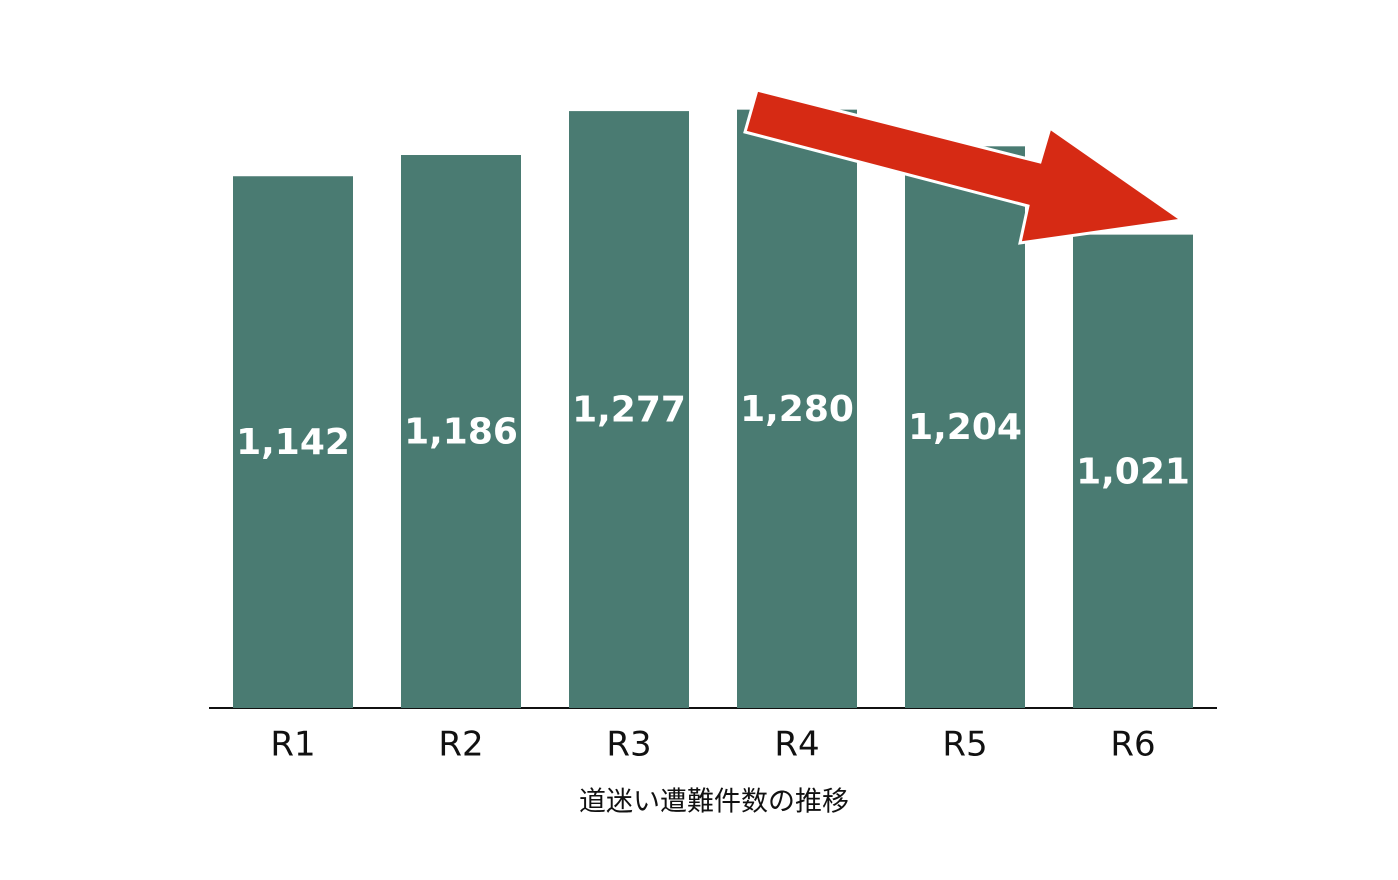 Image resolution: width=1398 pixels, height=880 pixels. I want to click on value-label: 1,204, so click(965, 427).